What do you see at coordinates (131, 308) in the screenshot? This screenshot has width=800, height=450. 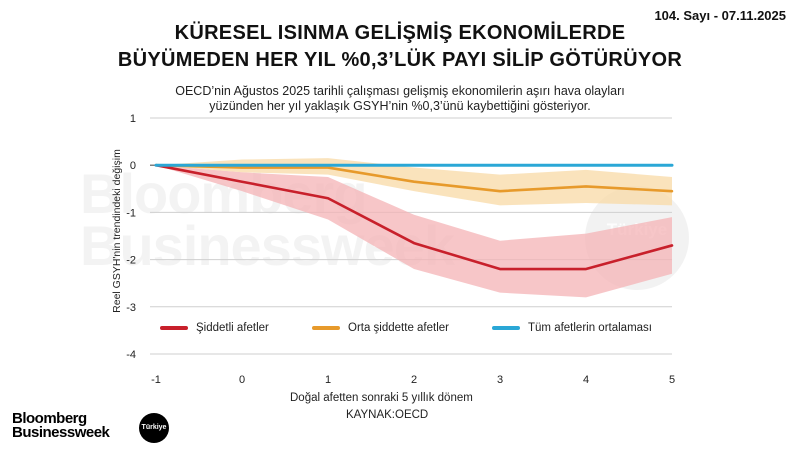 I see `y-tick-label: -3` at bounding box center [131, 308].